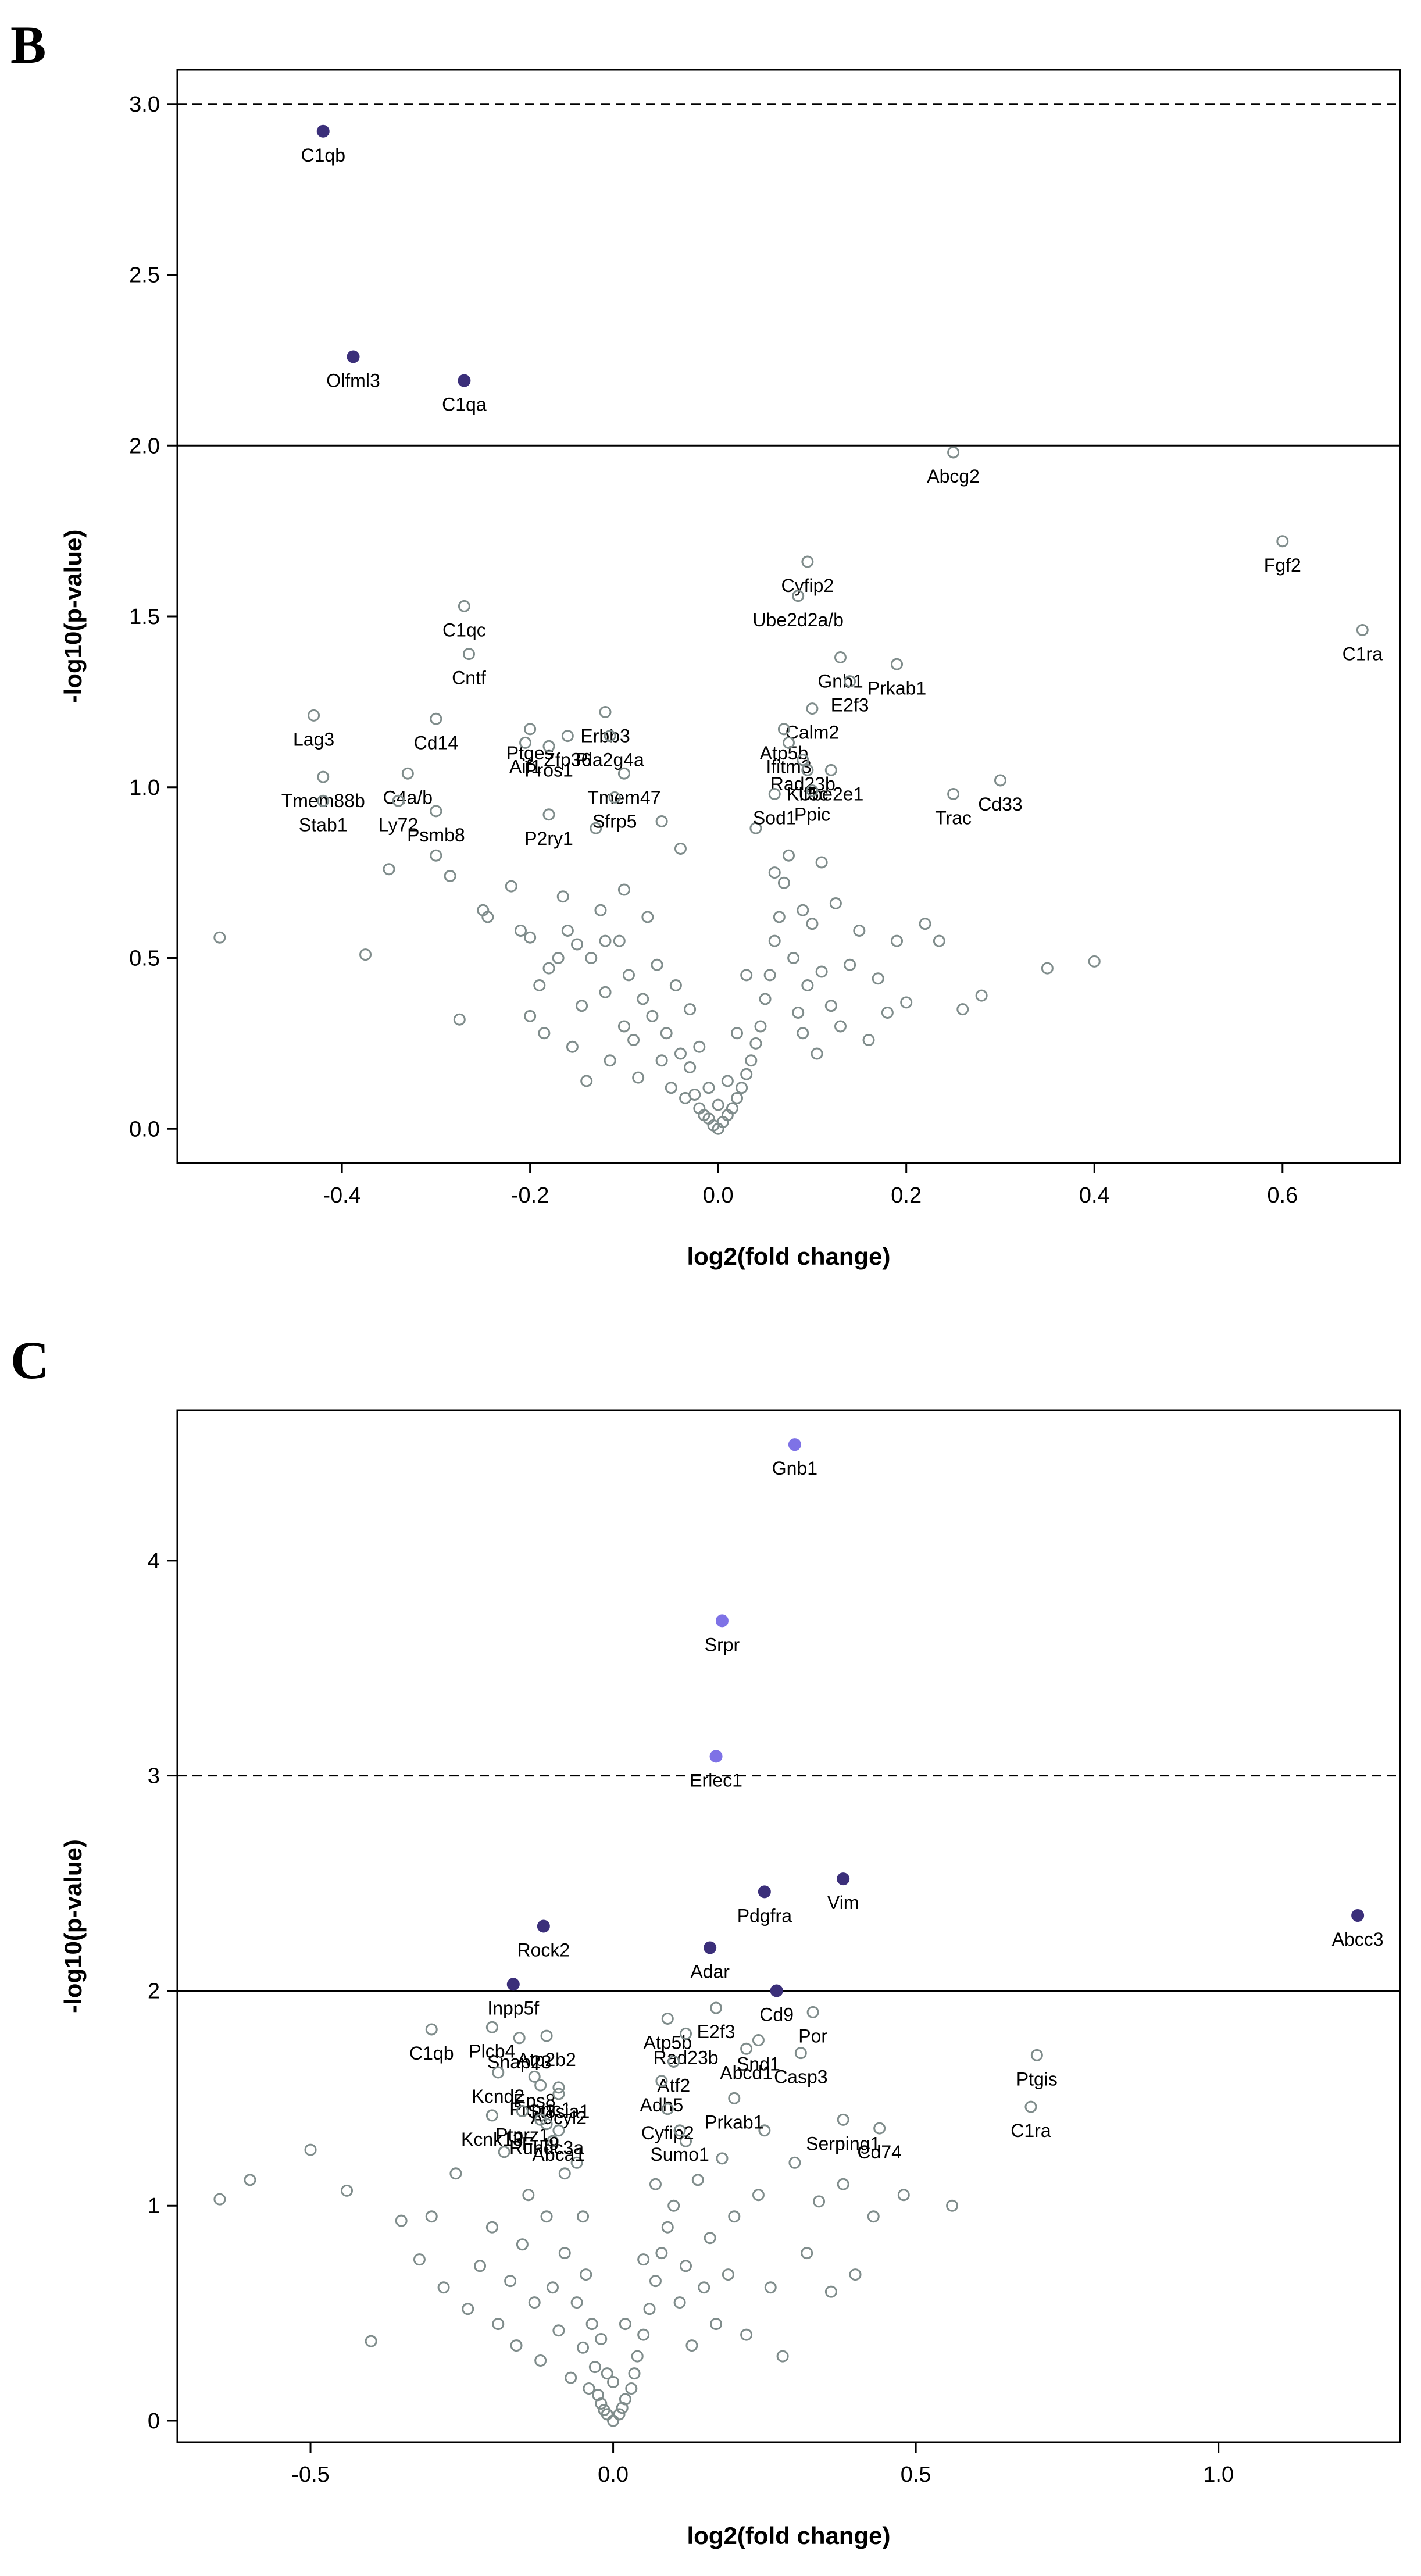 The width and height of the screenshot is (1421, 2576). What do you see at coordinates (764, 1916) in the screenshot?
I see `point-label: Pdgfra` at bounding box center [764, 1916].